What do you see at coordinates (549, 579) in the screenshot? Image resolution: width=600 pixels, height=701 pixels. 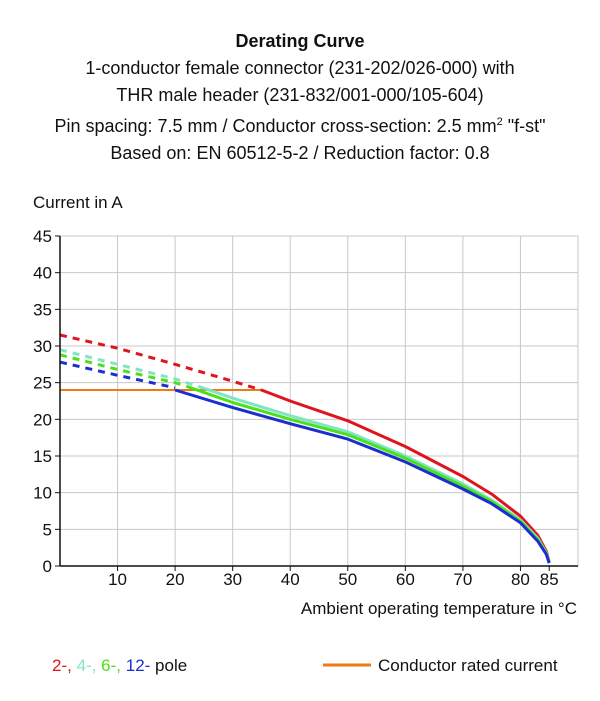 I see `x-tick-label: 85` at bounding box center [549, 579].